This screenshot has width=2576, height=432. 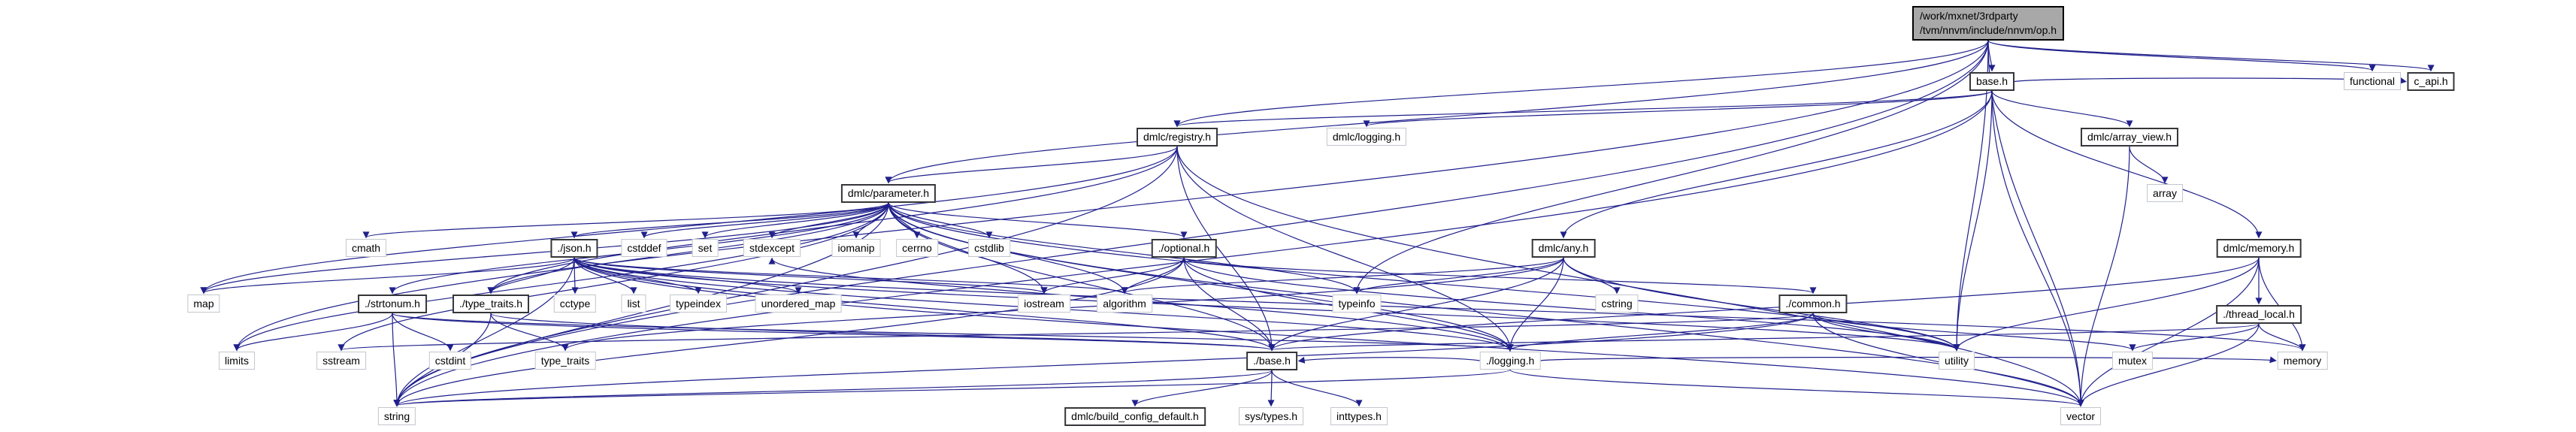 I want to click on edge-parameter-to-limits, so click(x=561, y=277).